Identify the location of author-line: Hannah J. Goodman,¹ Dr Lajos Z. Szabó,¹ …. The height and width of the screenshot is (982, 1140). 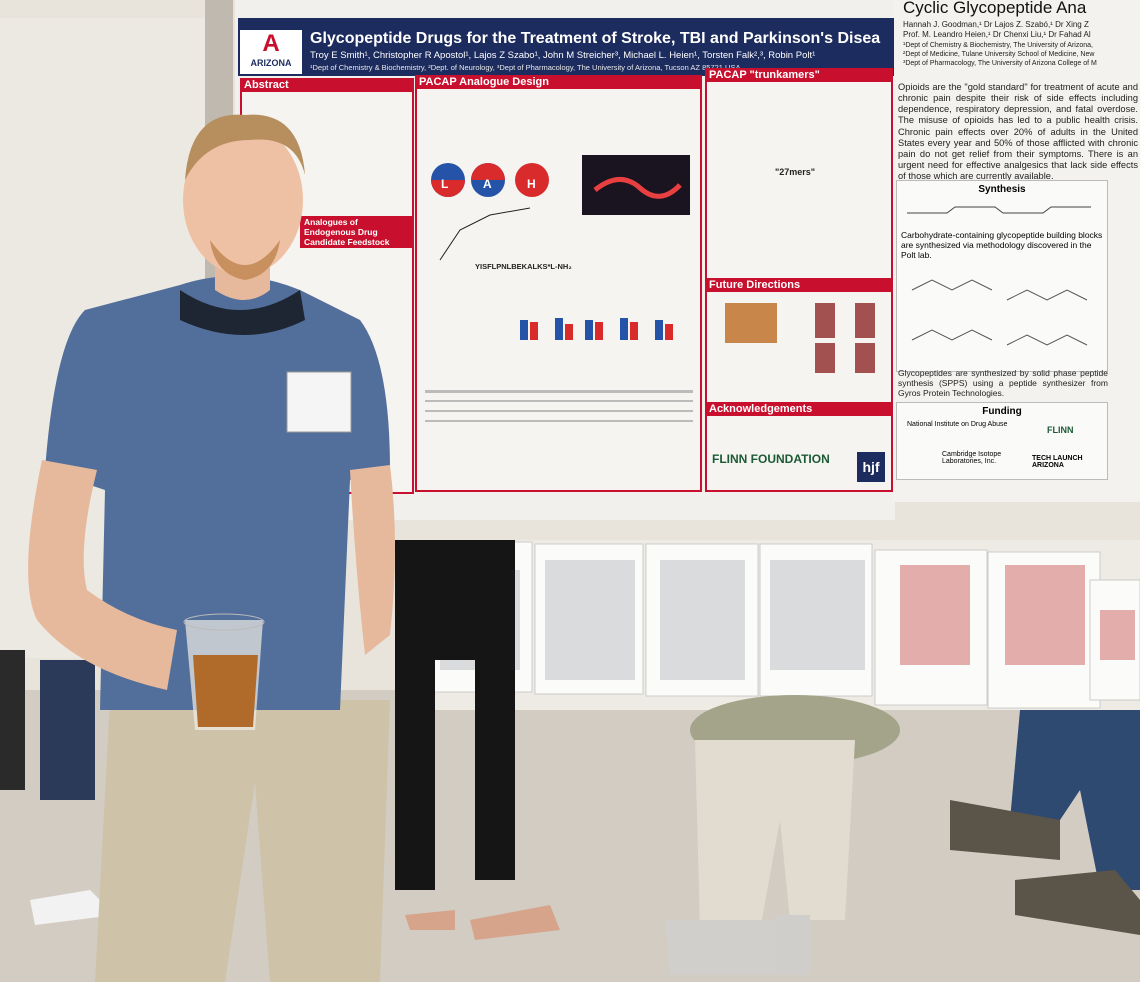
(996, 24).